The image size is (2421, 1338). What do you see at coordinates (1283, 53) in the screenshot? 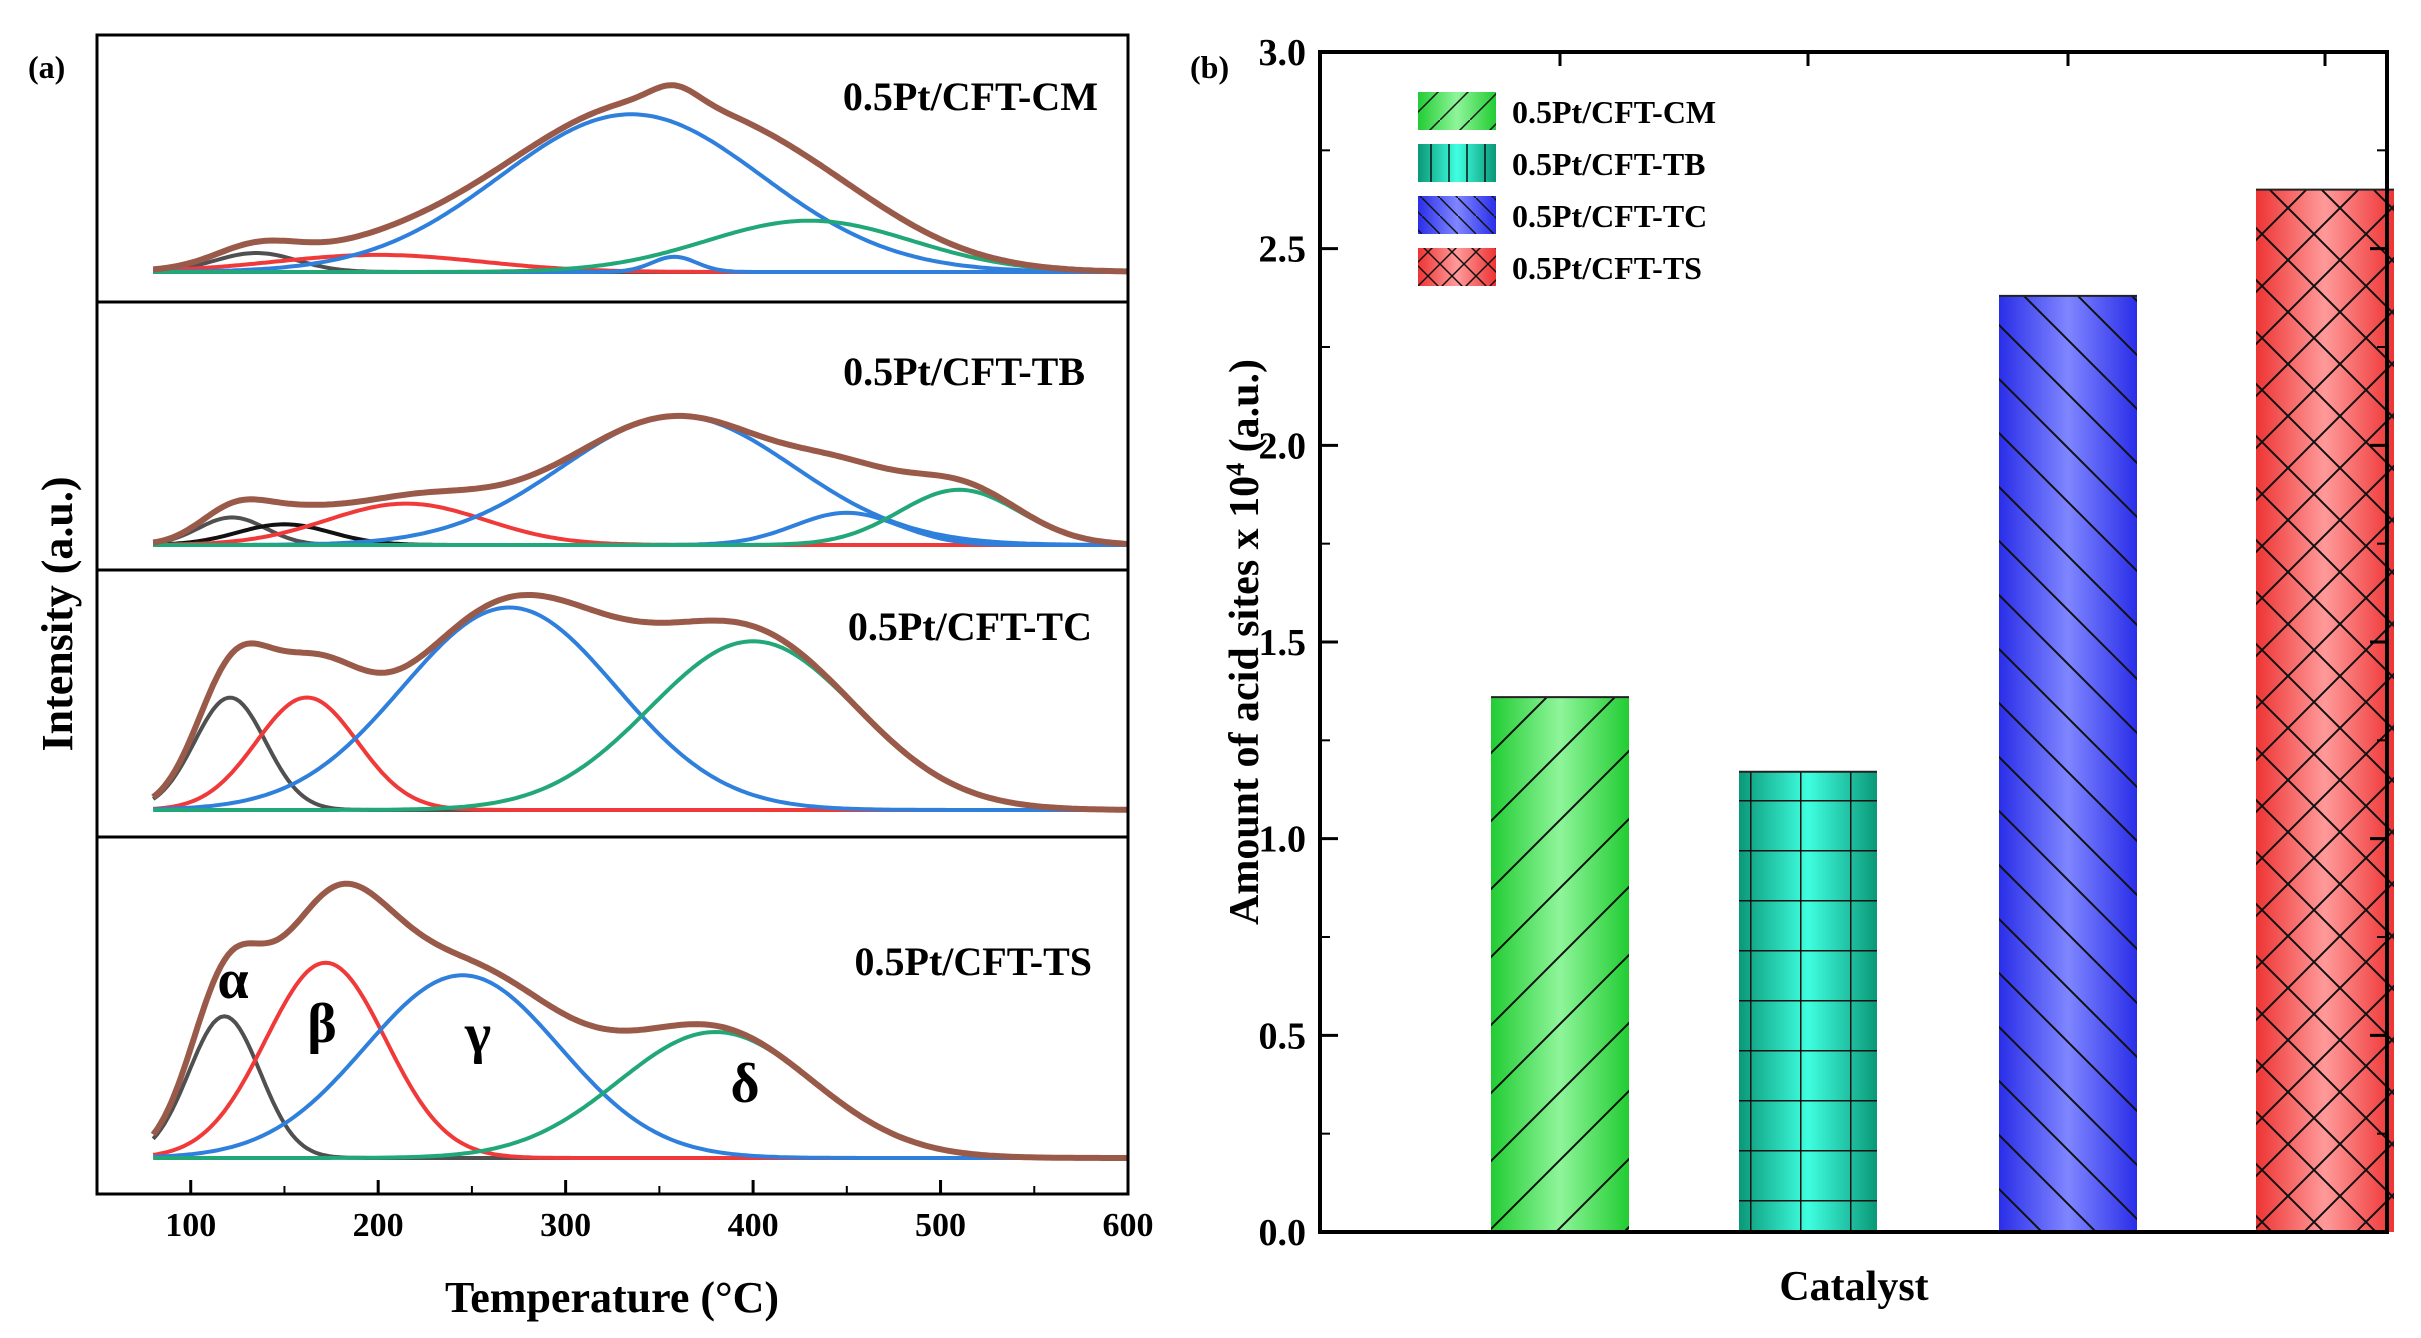
I see `y-tick-label-3.0: 3.0` at bounding box center [1283, 53].